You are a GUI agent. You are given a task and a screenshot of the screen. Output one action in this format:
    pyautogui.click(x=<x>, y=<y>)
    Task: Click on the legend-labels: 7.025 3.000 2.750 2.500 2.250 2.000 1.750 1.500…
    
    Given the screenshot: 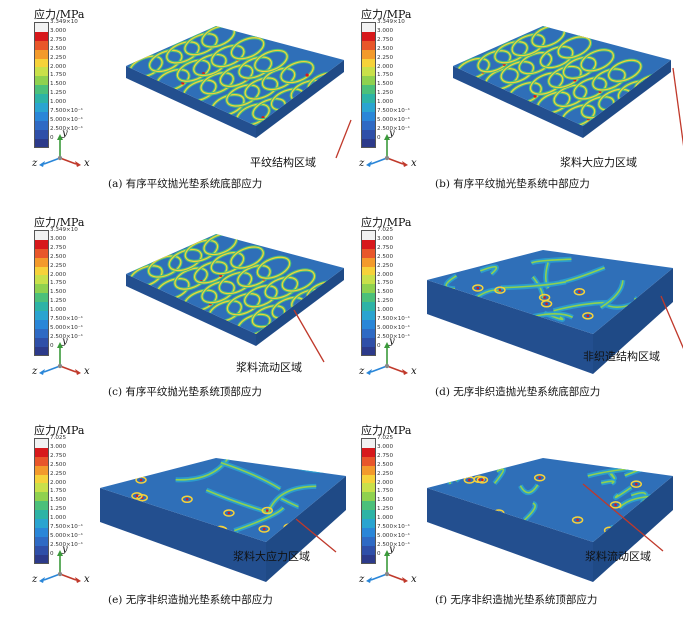 What is the action you would take?
    pyautogui.click(x=393, y=288)
    